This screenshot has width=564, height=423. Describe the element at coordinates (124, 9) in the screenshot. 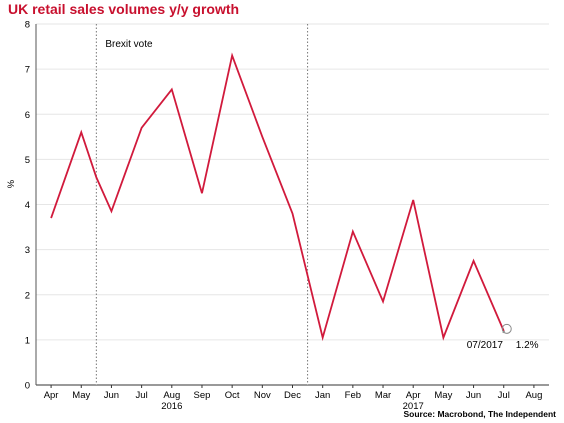

I see `chart-title: UK retail sales volumes y/y growth` at that location.